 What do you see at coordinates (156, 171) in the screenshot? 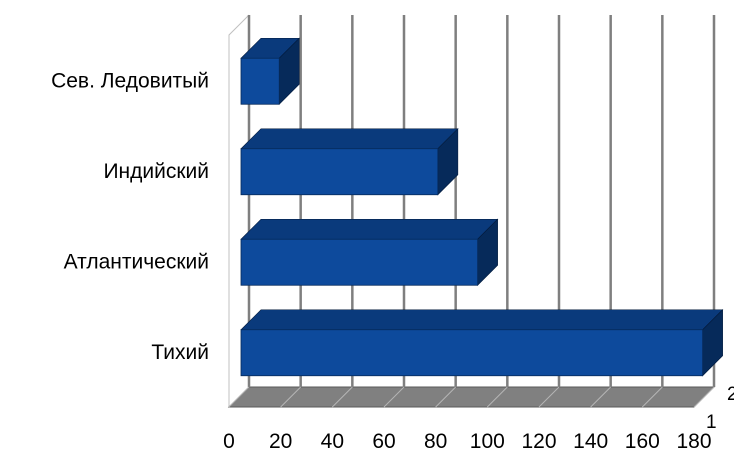
I see `category-label: Индийский` at bounding box center [156, 171].